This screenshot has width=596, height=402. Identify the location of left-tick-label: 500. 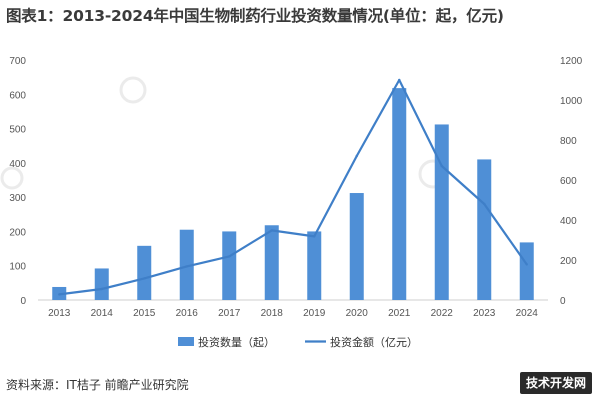
(17, 130).